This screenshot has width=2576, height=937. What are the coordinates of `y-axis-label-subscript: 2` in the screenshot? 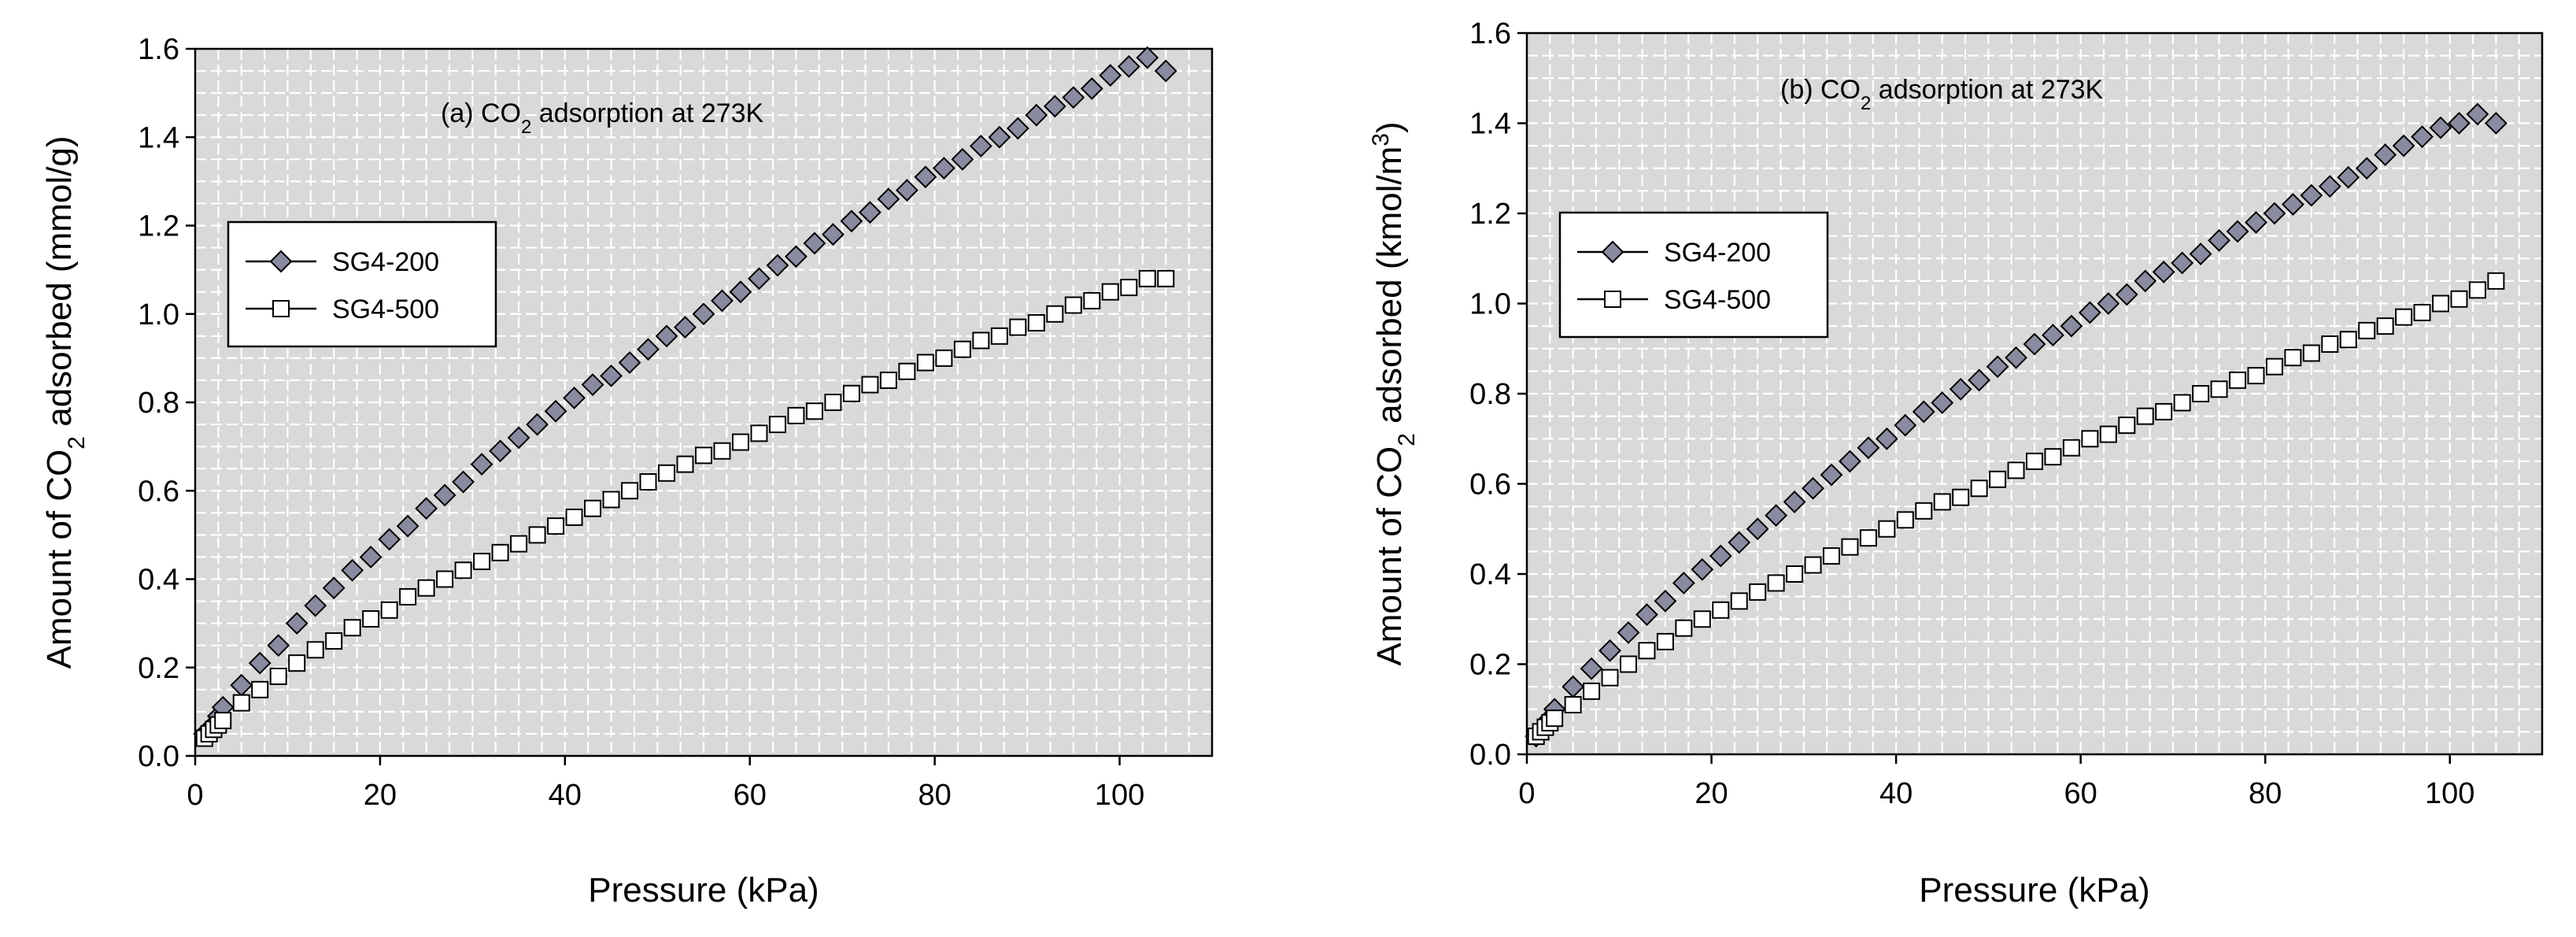 It's located at (1407, 440).